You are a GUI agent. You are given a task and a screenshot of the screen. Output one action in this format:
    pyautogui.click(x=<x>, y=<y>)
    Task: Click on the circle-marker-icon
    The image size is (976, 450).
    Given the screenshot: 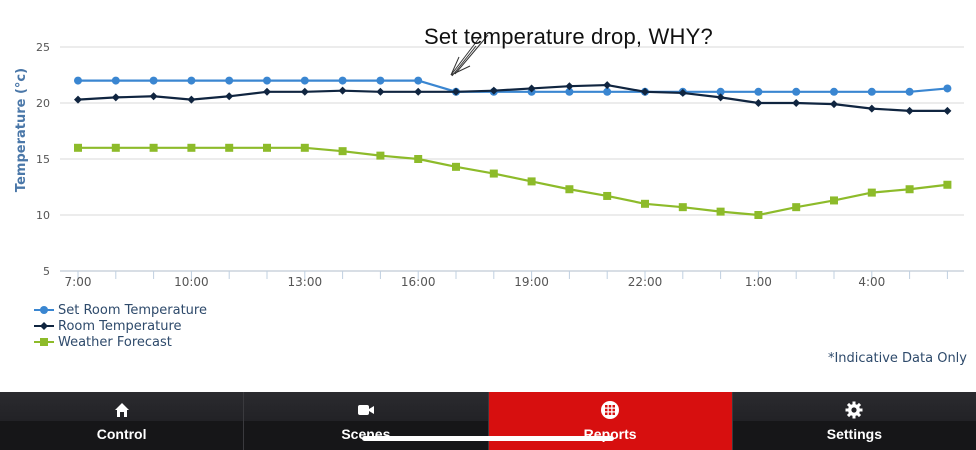 What is the action you would take?
    pyautogui.click(x=44, y=310)
    